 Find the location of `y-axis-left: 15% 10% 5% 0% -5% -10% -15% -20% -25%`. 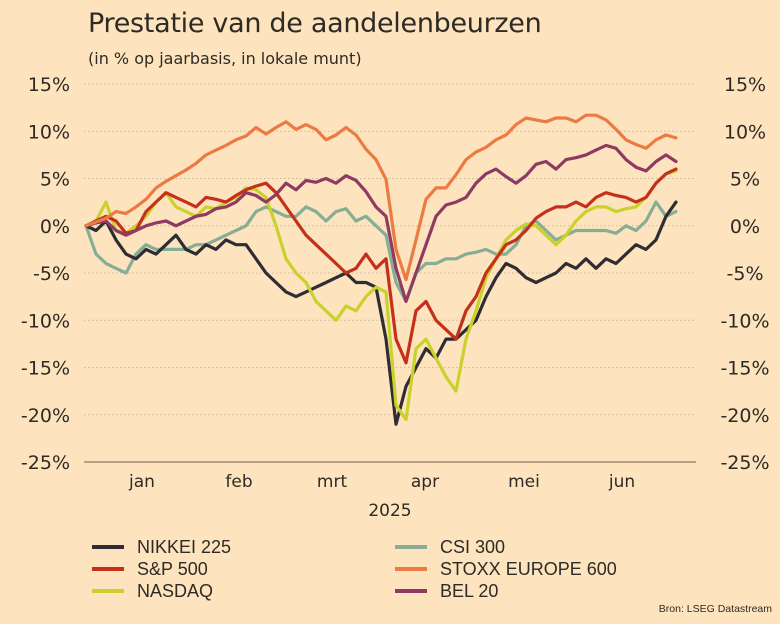

y-axis-left: 15% 10% 5% 0% -5% -10% -15% -20% -25% is located at coordinates (45, 274).